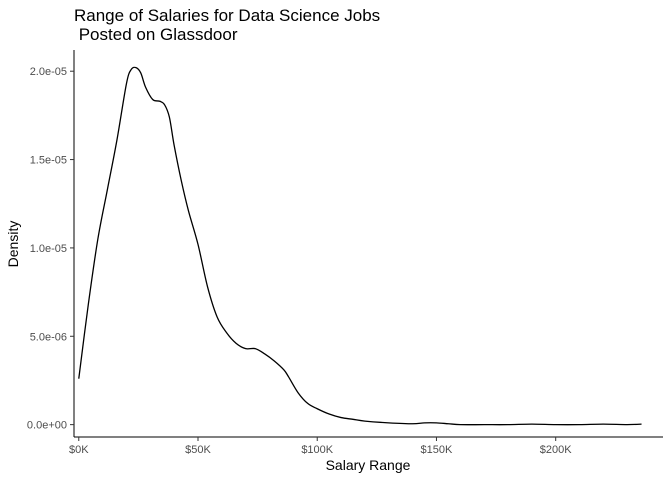  I want to click on y-tick-label: 1.0e-05, so click(48, 249).